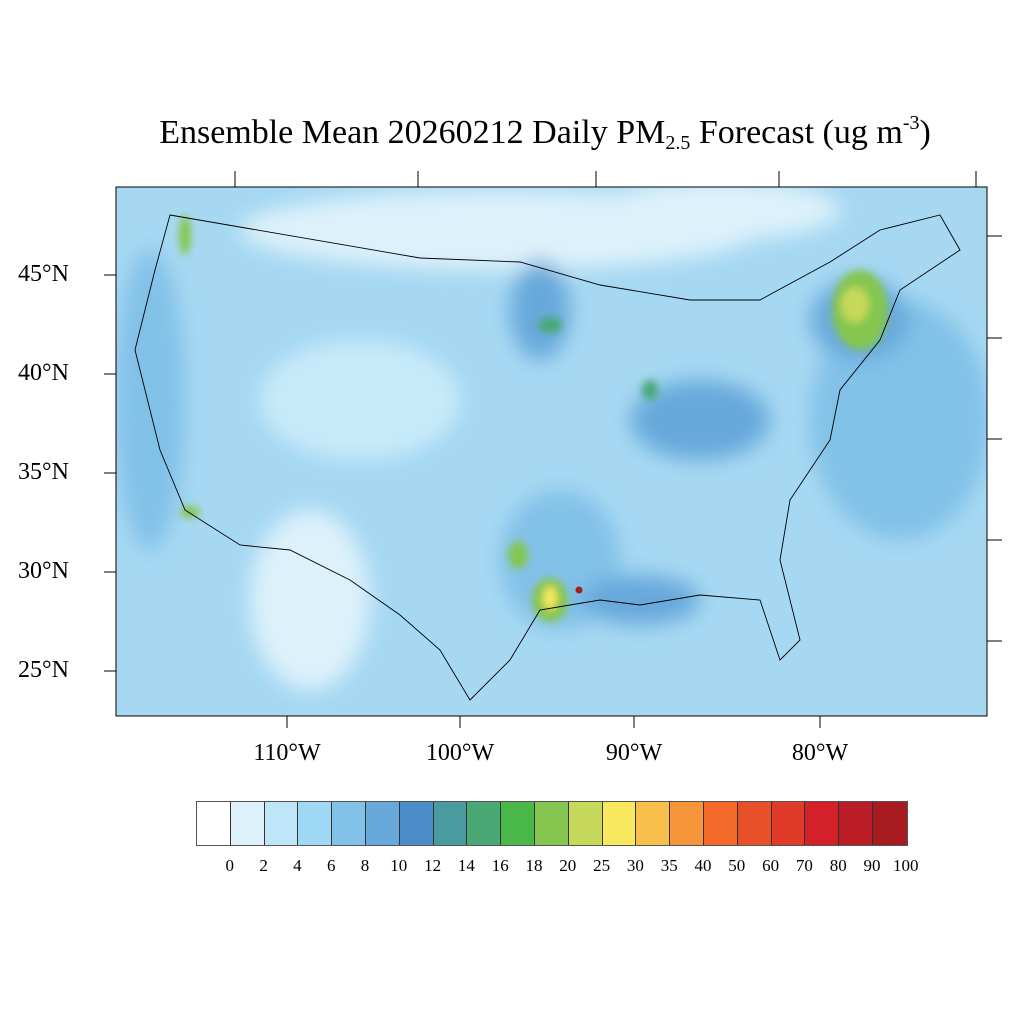  What do you see at coordinates (906, 865) in the screenshot?
I see `colorbar-label: 100` at bounding box center [906, 865].